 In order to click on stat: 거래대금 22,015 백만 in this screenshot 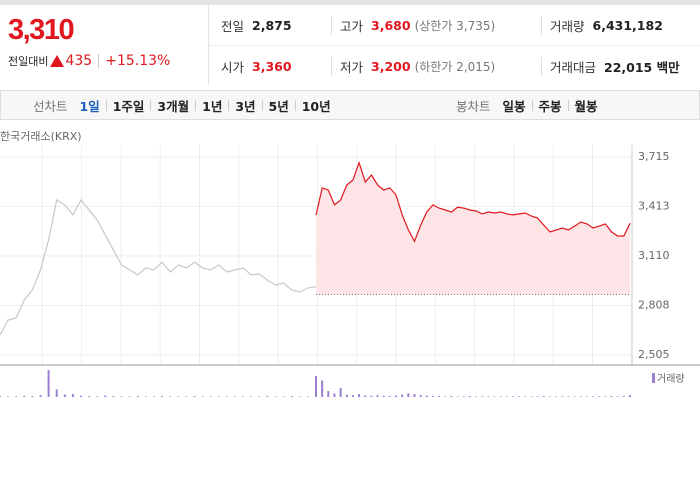, I will do `click(610, 66)`.